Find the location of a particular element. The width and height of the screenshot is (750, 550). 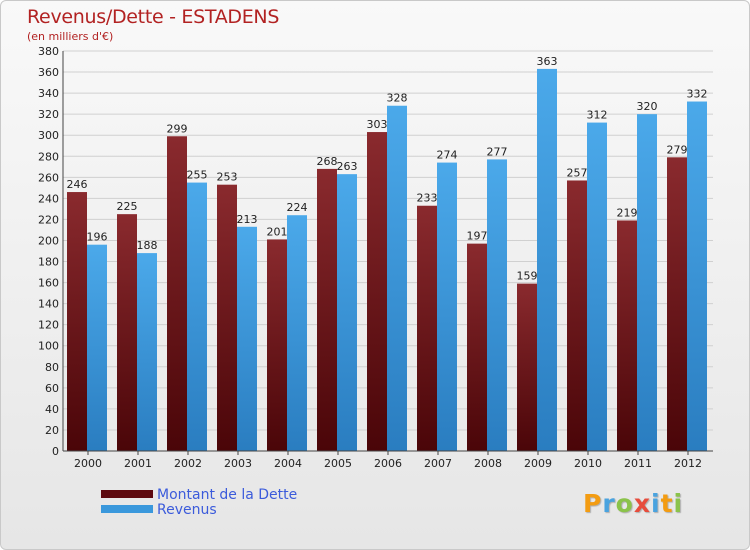

bar-revenus-2005 is located at coordinates (347, 312).